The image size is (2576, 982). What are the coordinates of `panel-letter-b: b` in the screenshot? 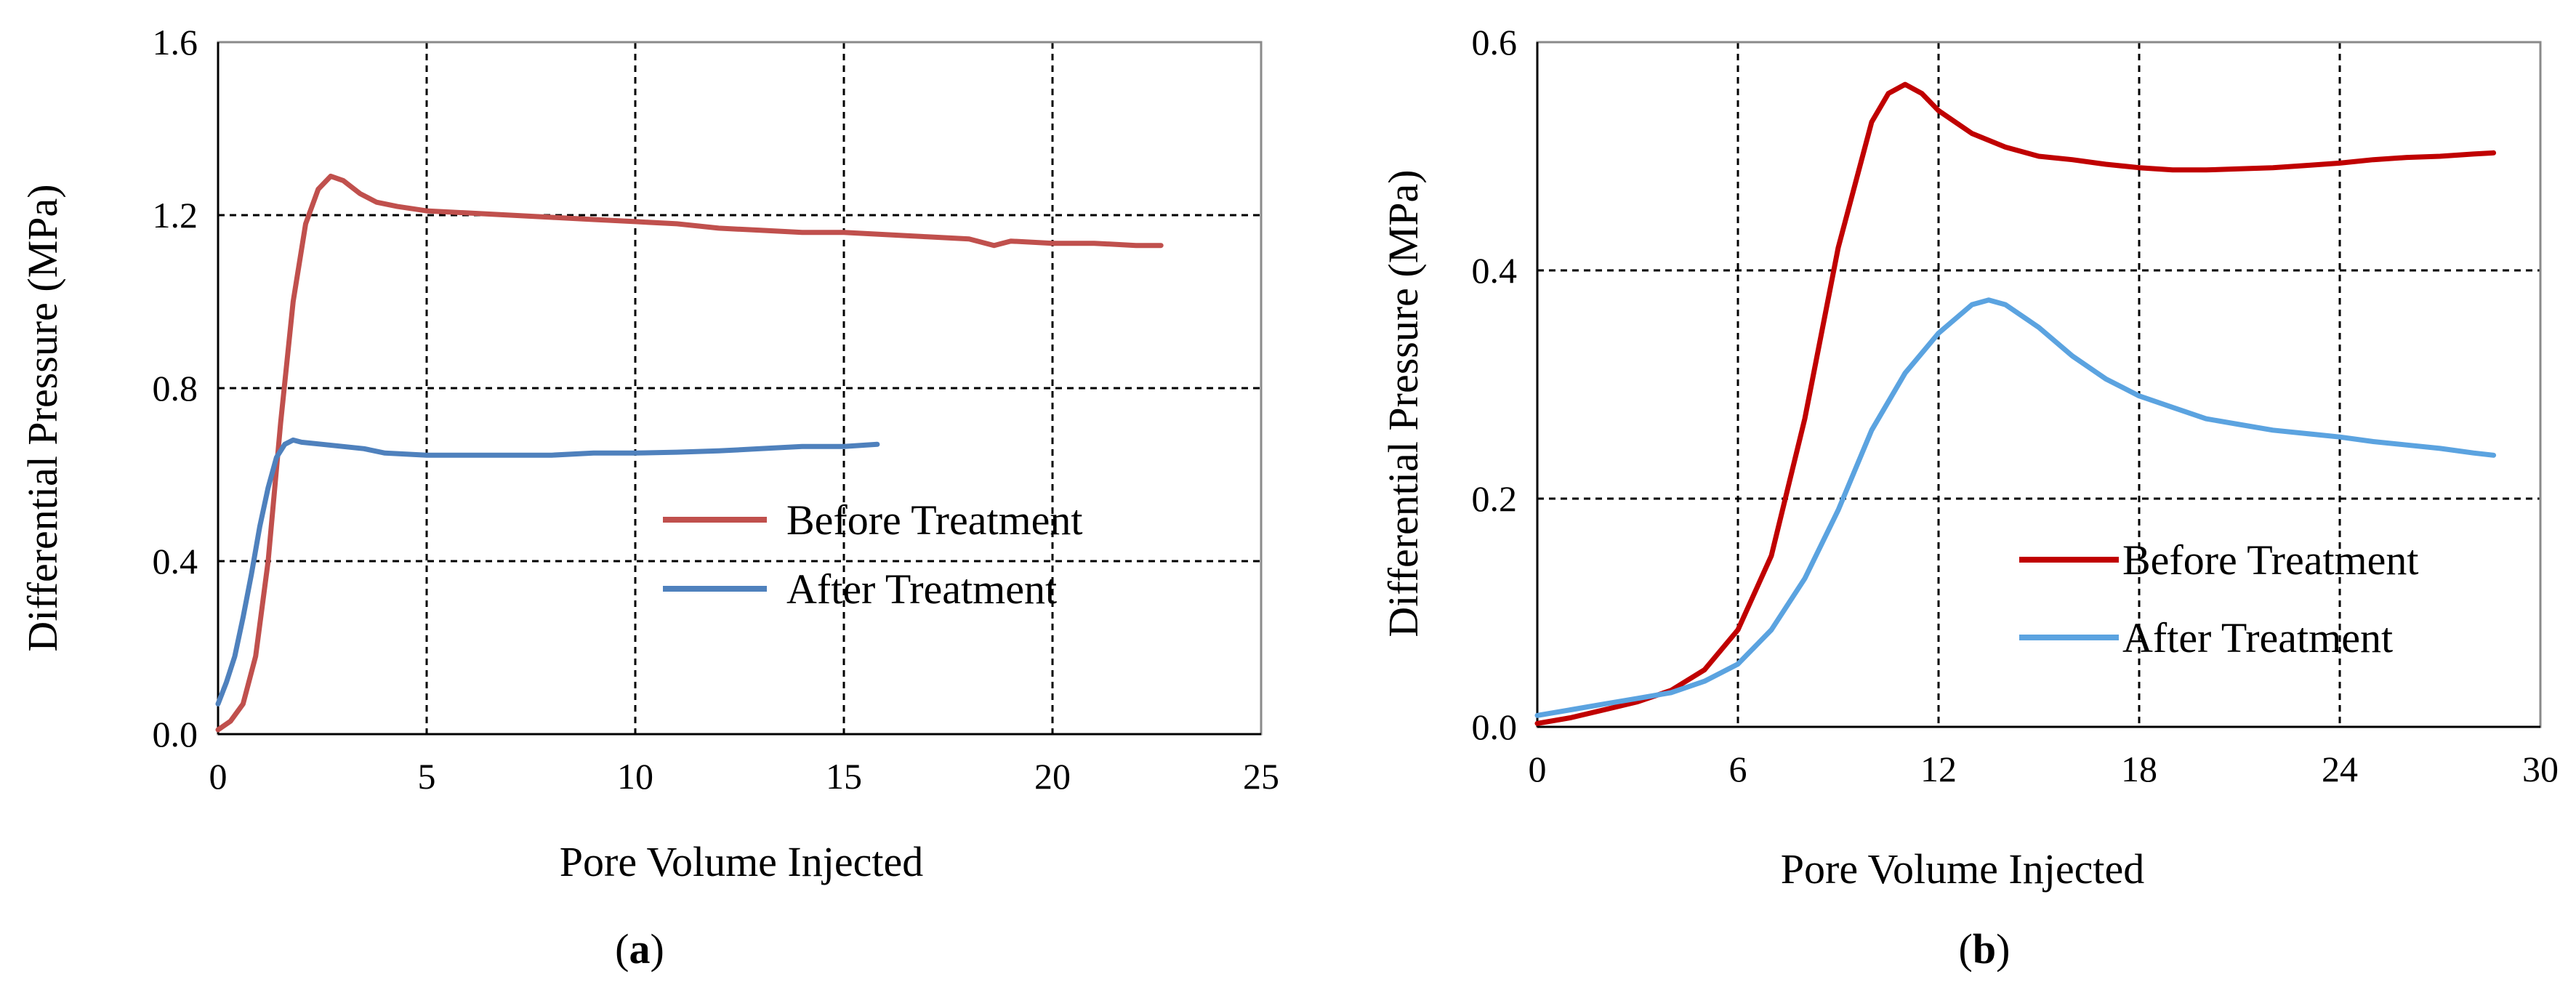 It's located at (1984, 949).